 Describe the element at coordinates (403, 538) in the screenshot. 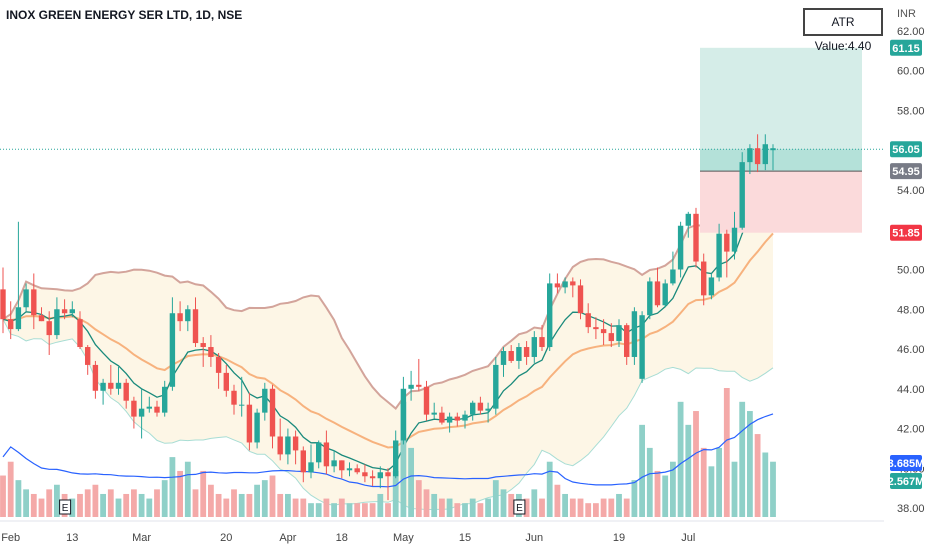

I see `x-tick-label: May` at that location.